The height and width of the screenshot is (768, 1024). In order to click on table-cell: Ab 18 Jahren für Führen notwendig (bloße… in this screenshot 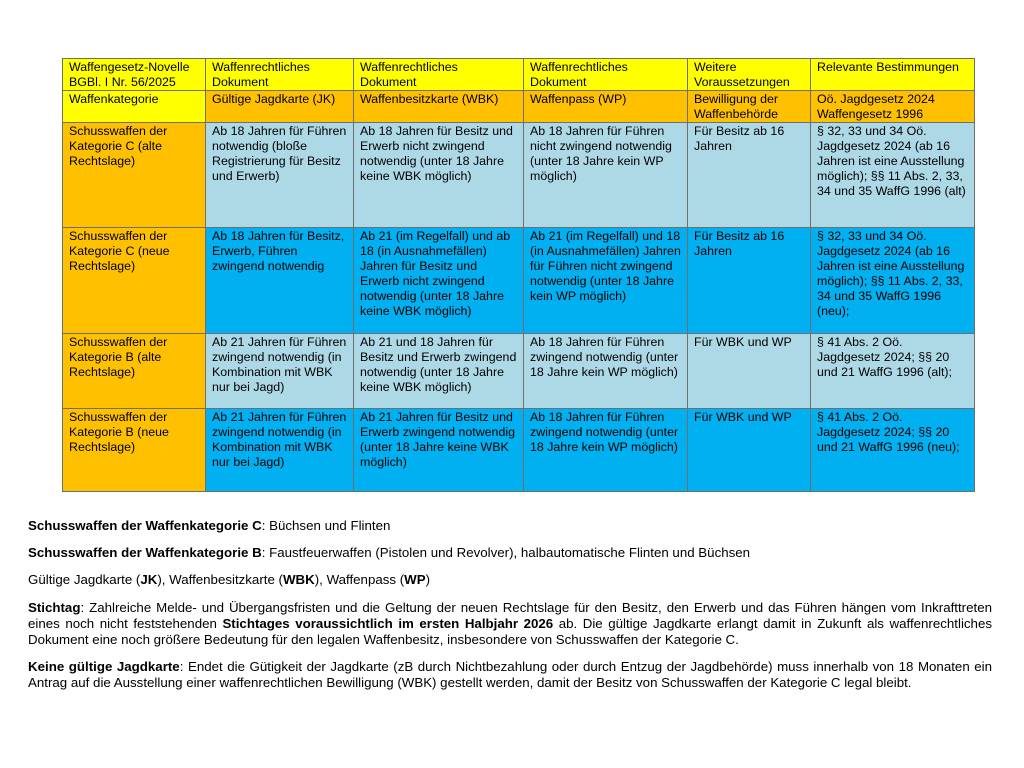, I will do `click(279, 175)`.